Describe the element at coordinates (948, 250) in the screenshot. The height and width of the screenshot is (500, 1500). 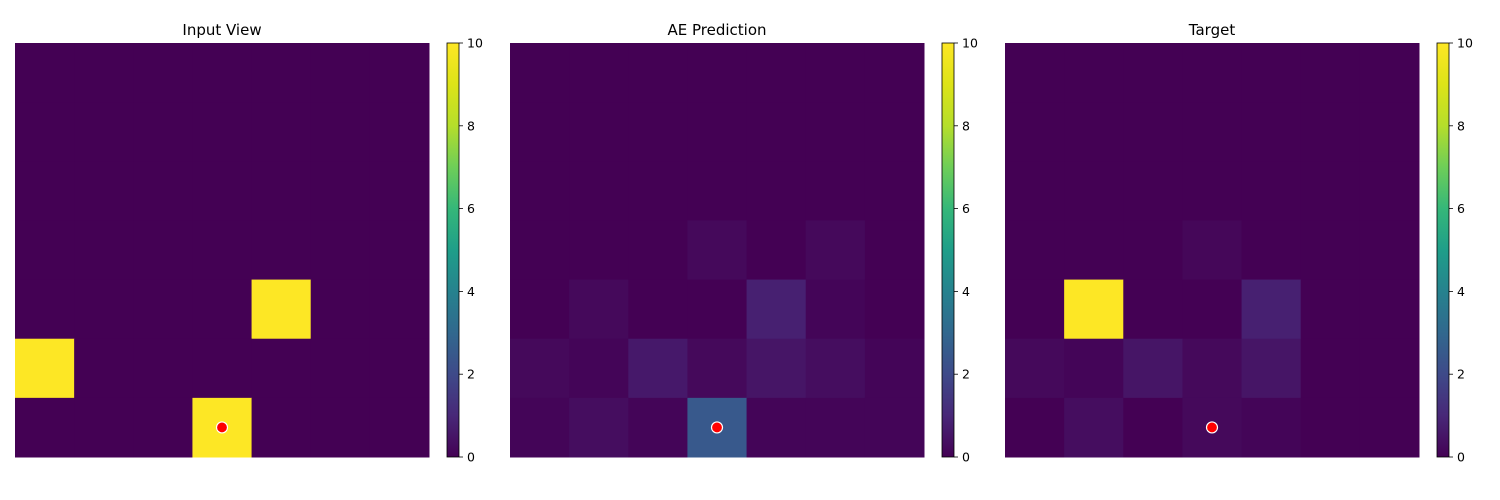
I see `colorbar-gradient` at that location.